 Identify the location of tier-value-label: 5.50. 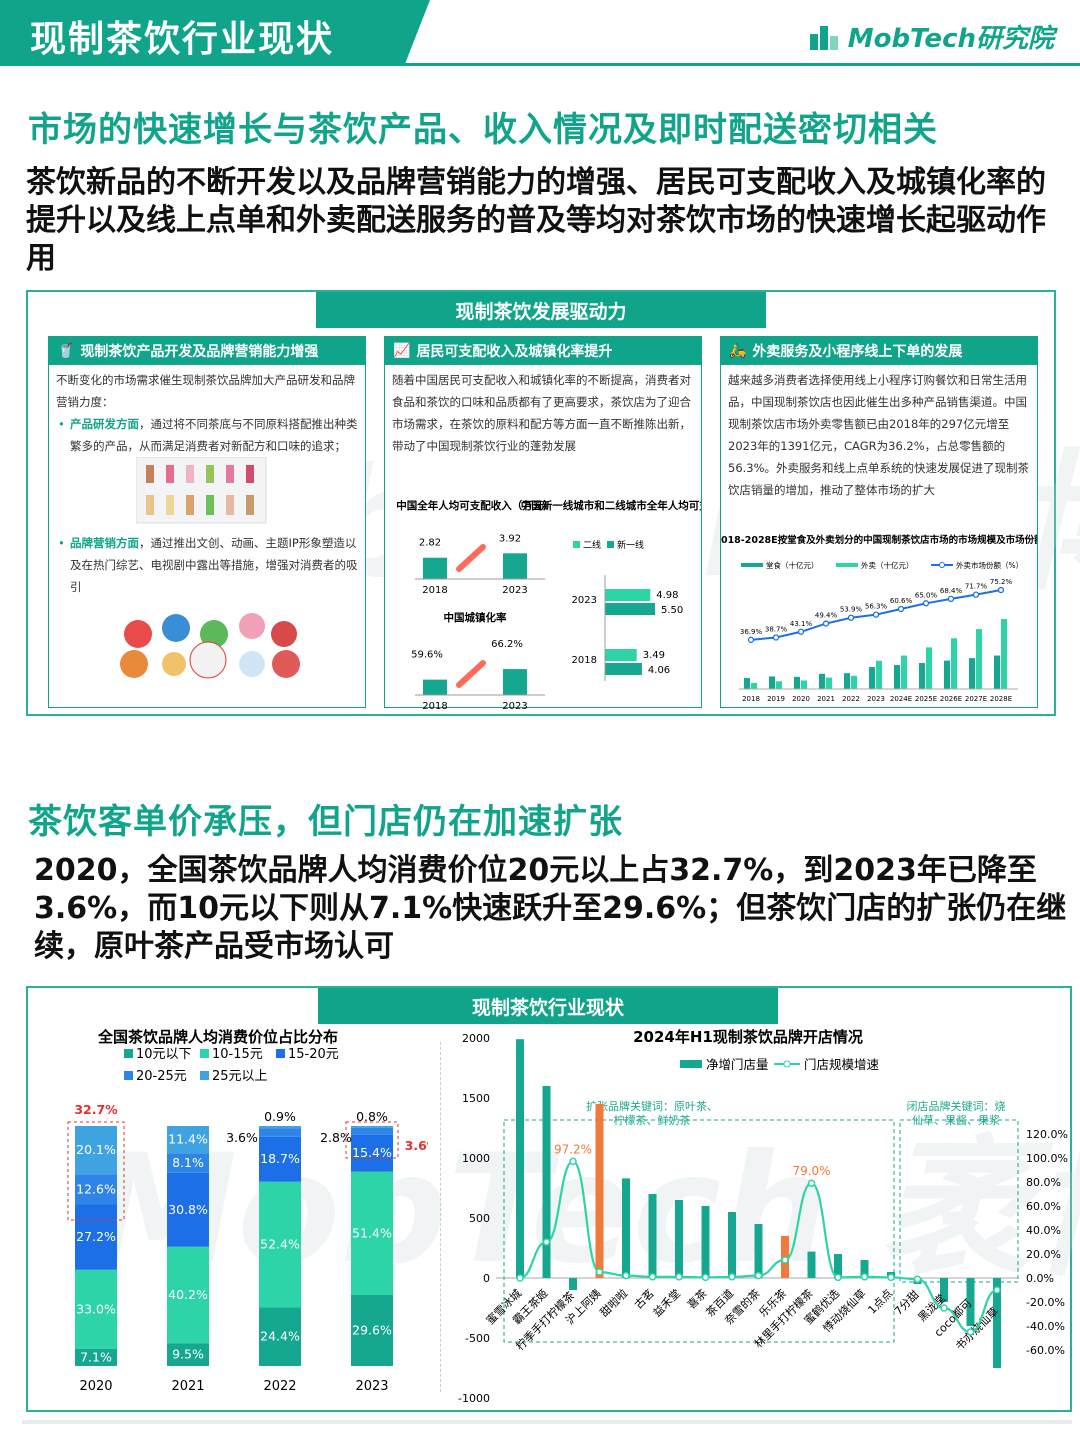
(672, 610).